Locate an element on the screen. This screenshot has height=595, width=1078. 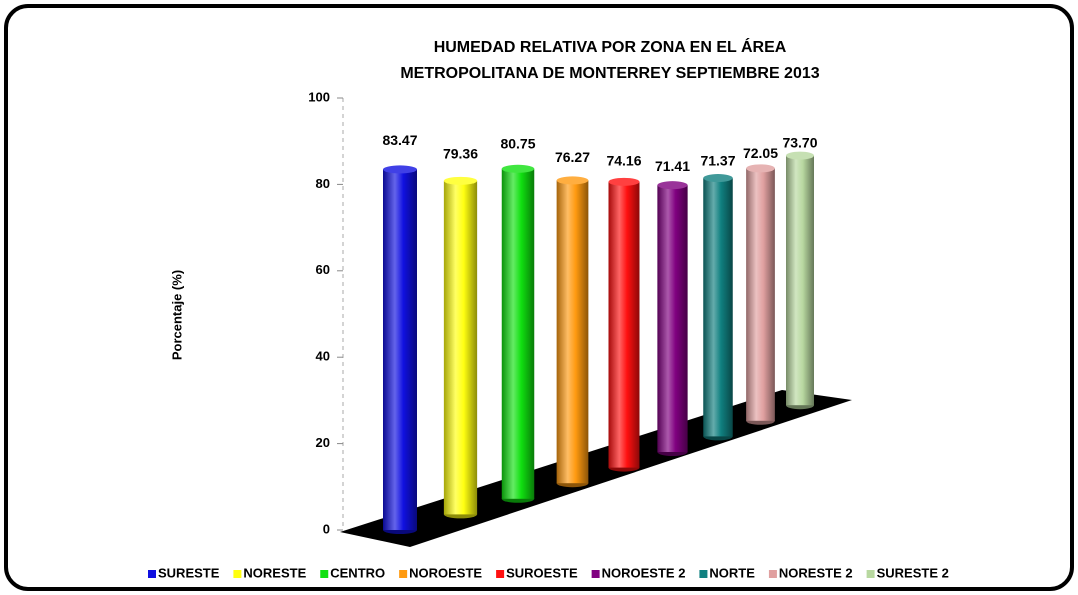
legend-label: SURESTE 2 is located at coordinates (913, 572).